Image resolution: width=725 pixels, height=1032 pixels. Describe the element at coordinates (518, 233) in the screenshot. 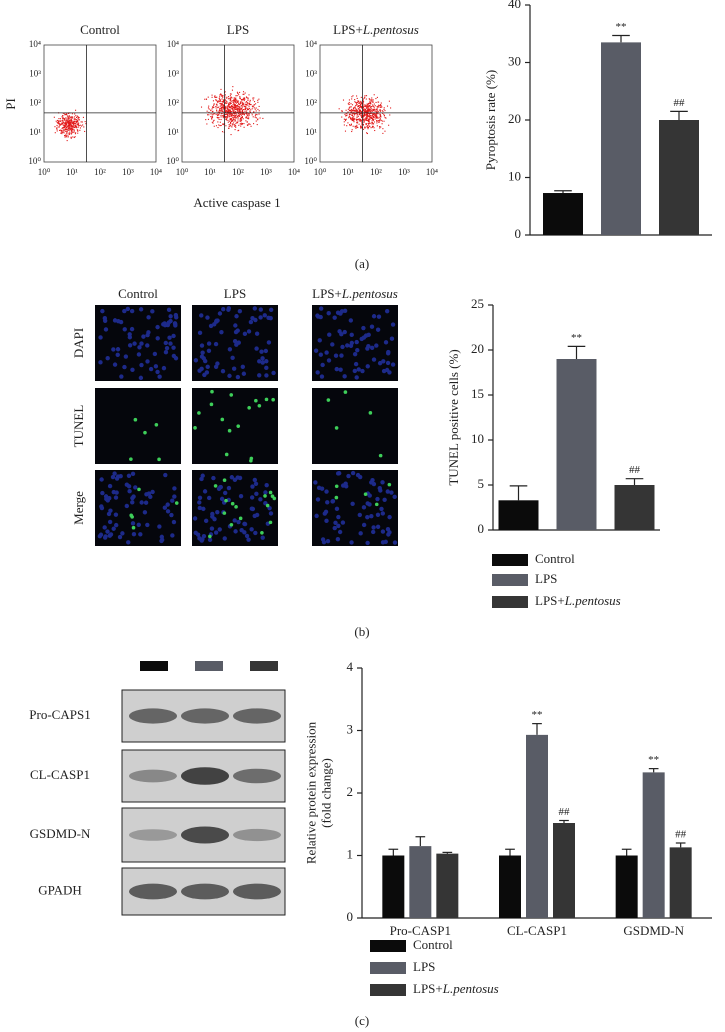

I see `y-tick-label: 0` at that location.